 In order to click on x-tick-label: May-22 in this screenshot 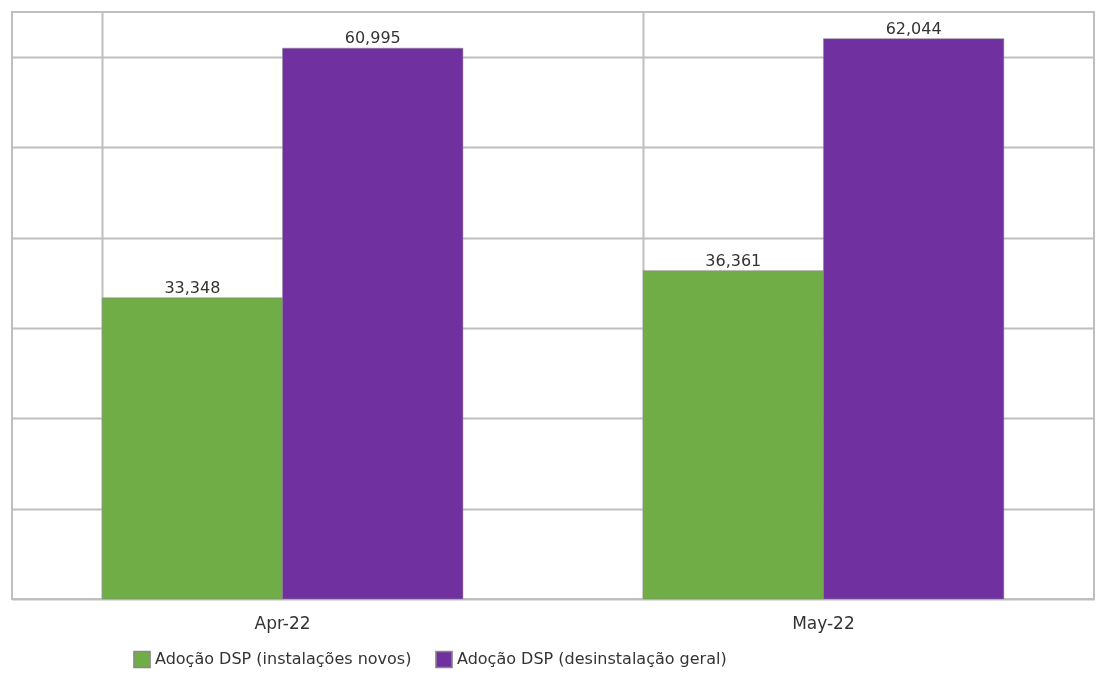, I will do `click(823, 622)`.